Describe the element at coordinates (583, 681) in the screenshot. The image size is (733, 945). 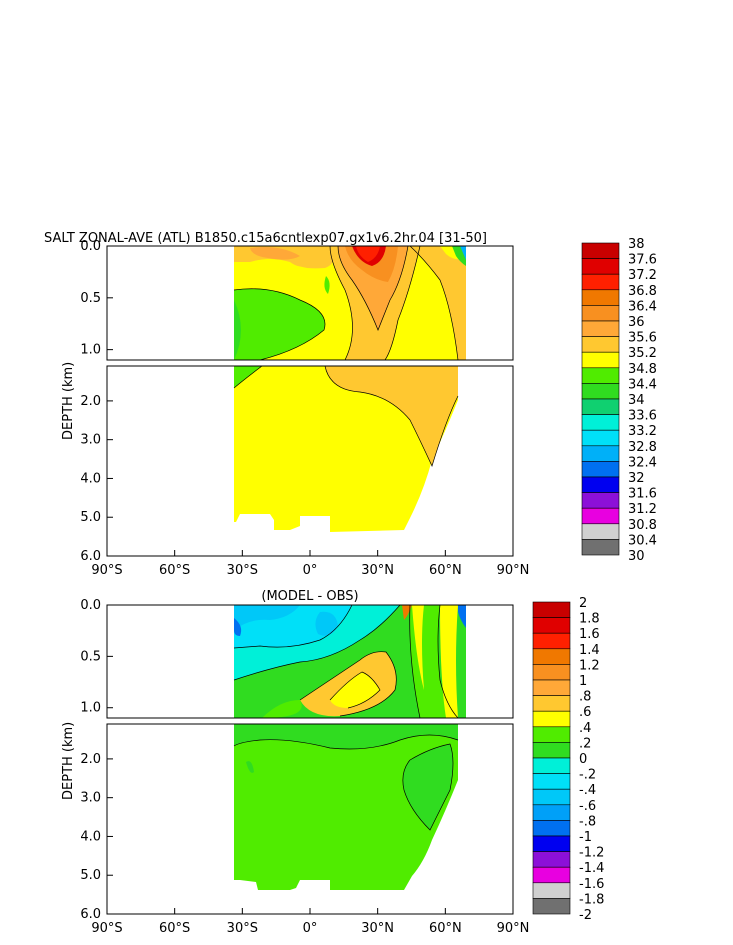
I see `colorbar-label: 1` at that location.